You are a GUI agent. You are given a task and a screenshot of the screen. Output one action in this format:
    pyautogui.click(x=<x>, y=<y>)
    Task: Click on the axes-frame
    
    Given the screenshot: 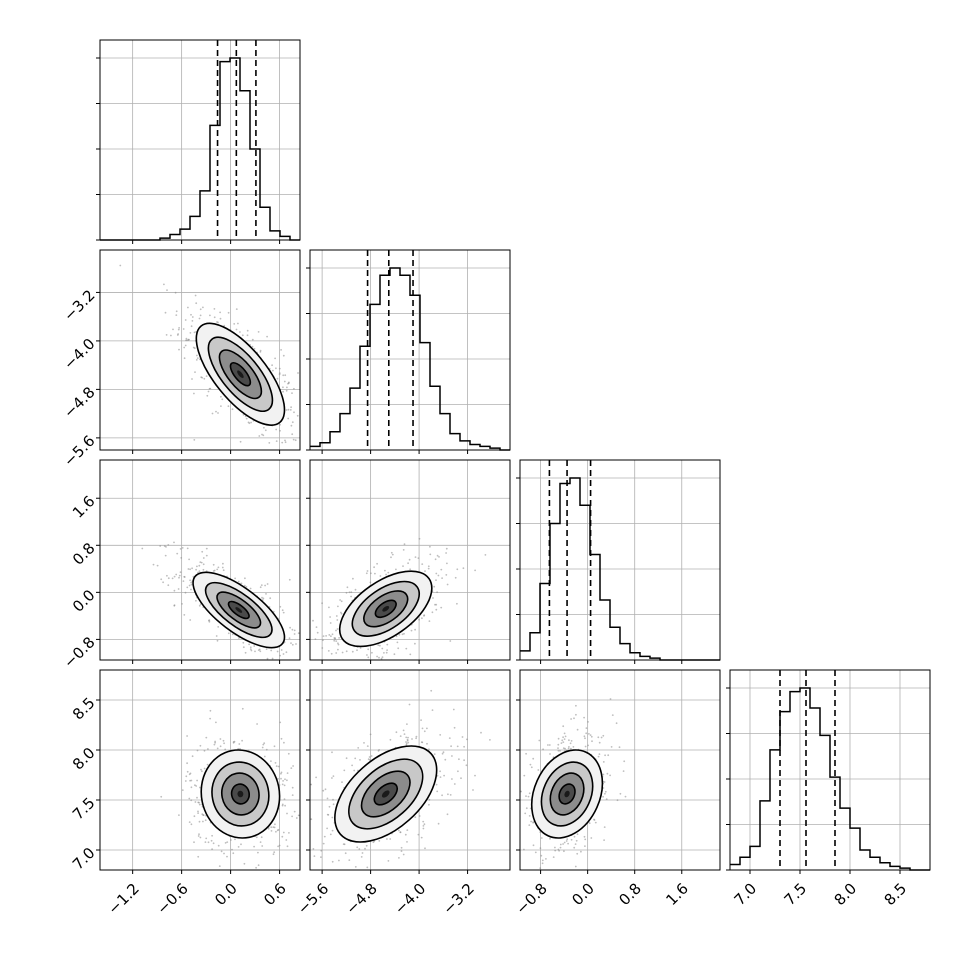 What is the action you would take?
    pyautogui.click(x=410, y=350)
    